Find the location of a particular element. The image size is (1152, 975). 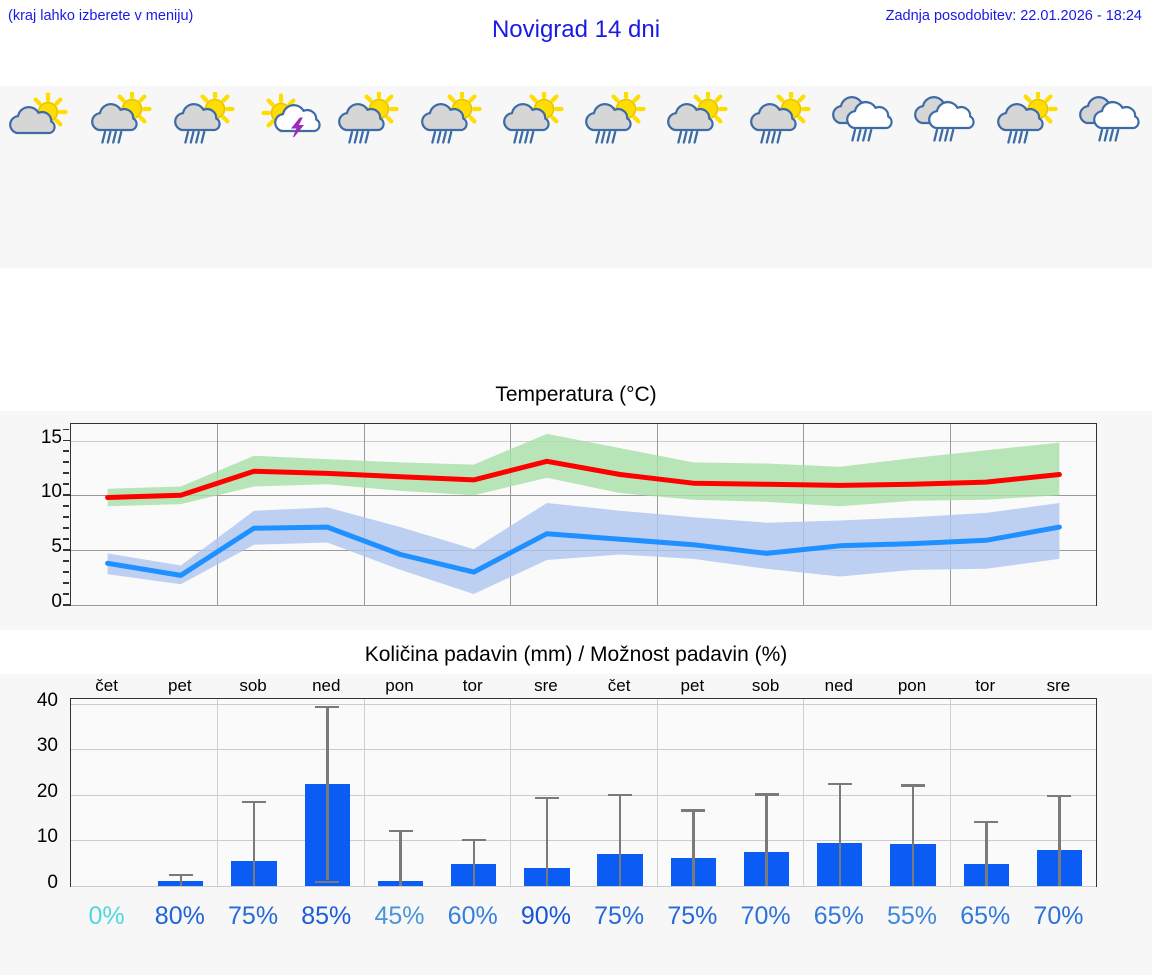

precipitation-day-label: pon is located at coordinates (399, 685).